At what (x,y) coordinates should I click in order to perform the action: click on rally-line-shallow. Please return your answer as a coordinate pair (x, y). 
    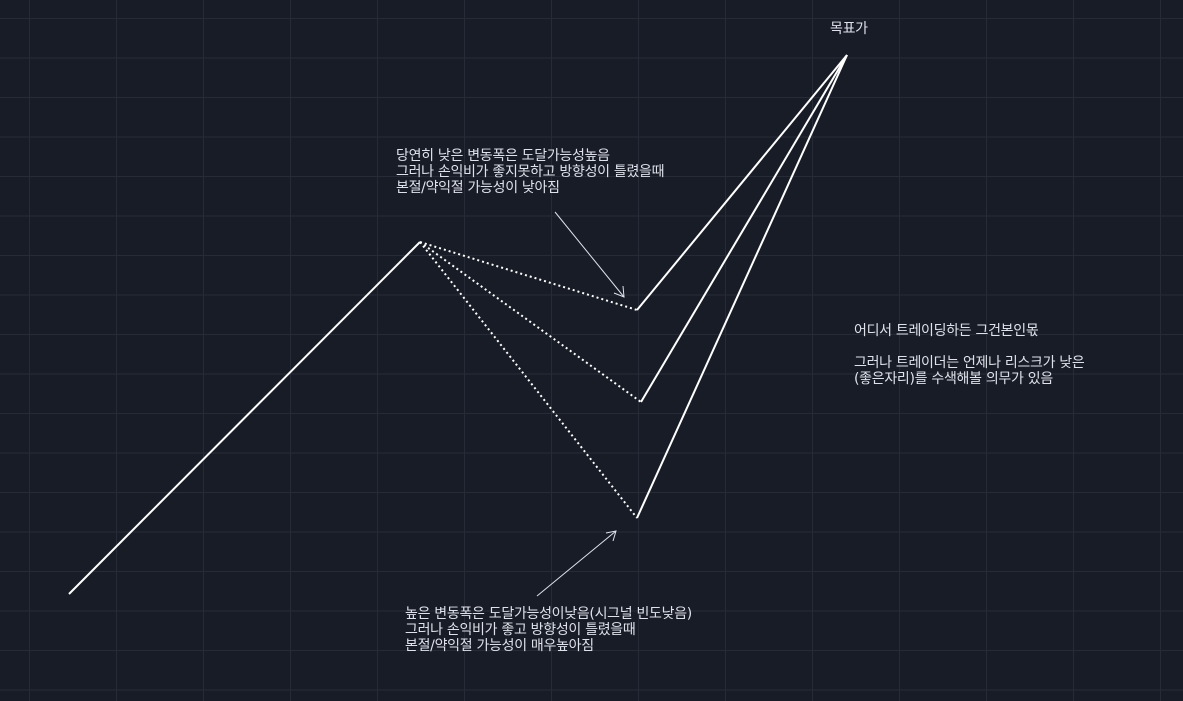
    Looking at the image, I should click on (742, 182).